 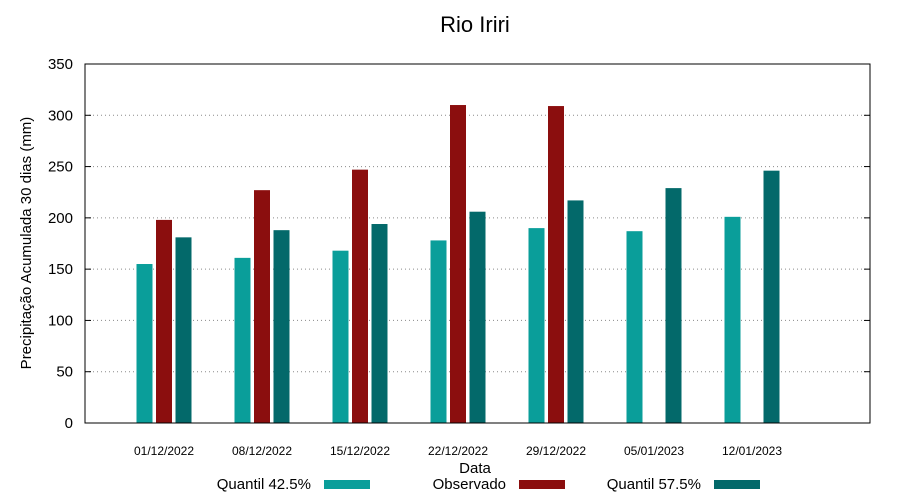 What do you see at coordinates (60, 64) in the screenshot?
I see `y-tick-label: 350` at bounding box center [60, 64].